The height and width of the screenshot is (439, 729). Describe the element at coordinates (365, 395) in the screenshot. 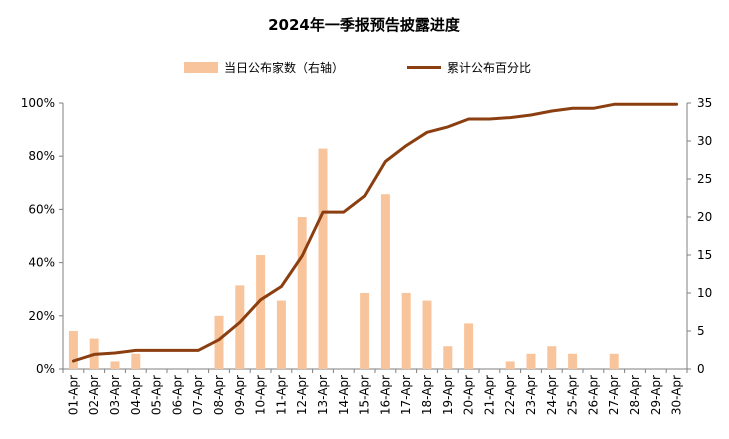

I see `x-tick-label: 15-Apr` at that location.